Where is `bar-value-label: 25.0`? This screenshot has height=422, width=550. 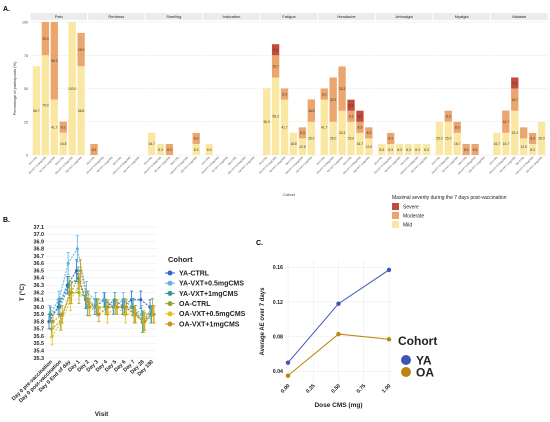 bar-value-label: 25.0 is located at coordinates (311, 139).